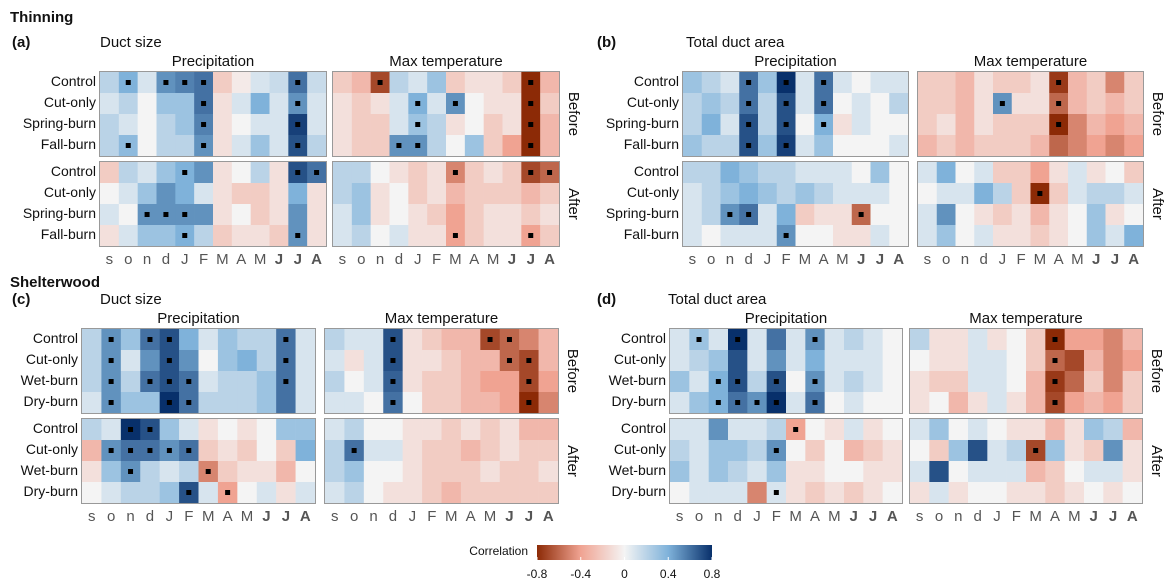 Image resolution: width=1170 pixels, height=583 pixels. What do you see at coordinates (711, 259) in the screenshot?
I see `month-label: o` at bounding box center [711, 259].